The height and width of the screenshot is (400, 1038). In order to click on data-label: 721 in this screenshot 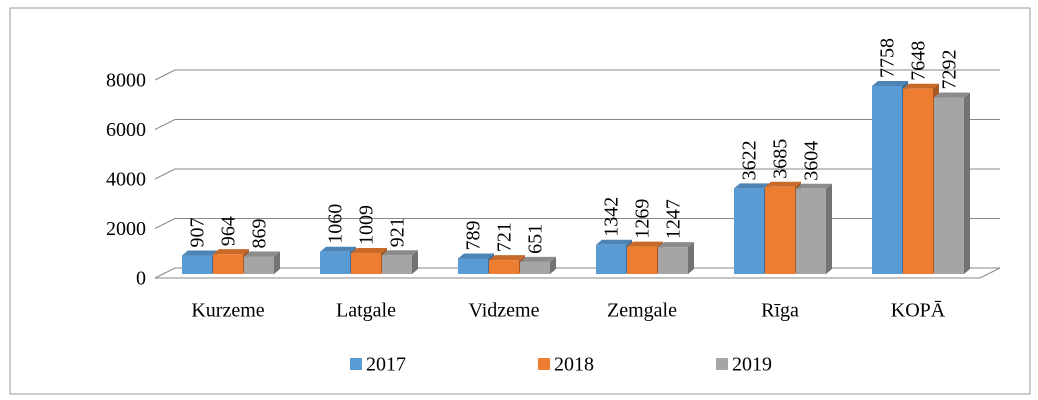, I will do `click(505, 237)`.